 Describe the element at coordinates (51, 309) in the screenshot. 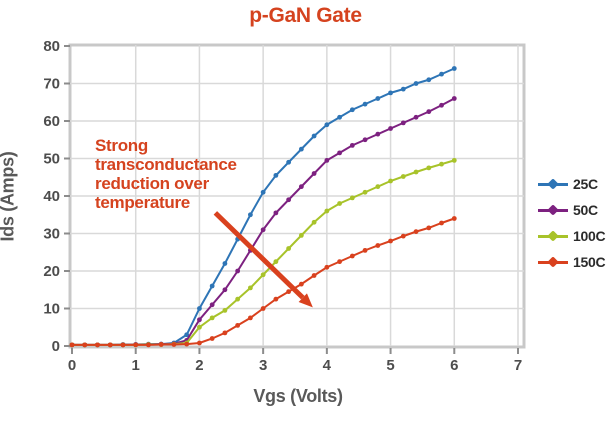

I see `y-tick-label: 10` at that location.